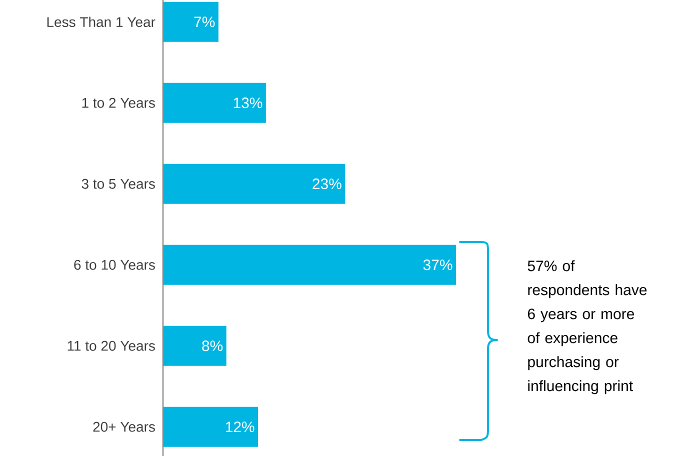 This screenshot has width=688, height=456. Describe the element at coordinates (437, 265) in the screenshot. I see `data-label: 37%` at that location.